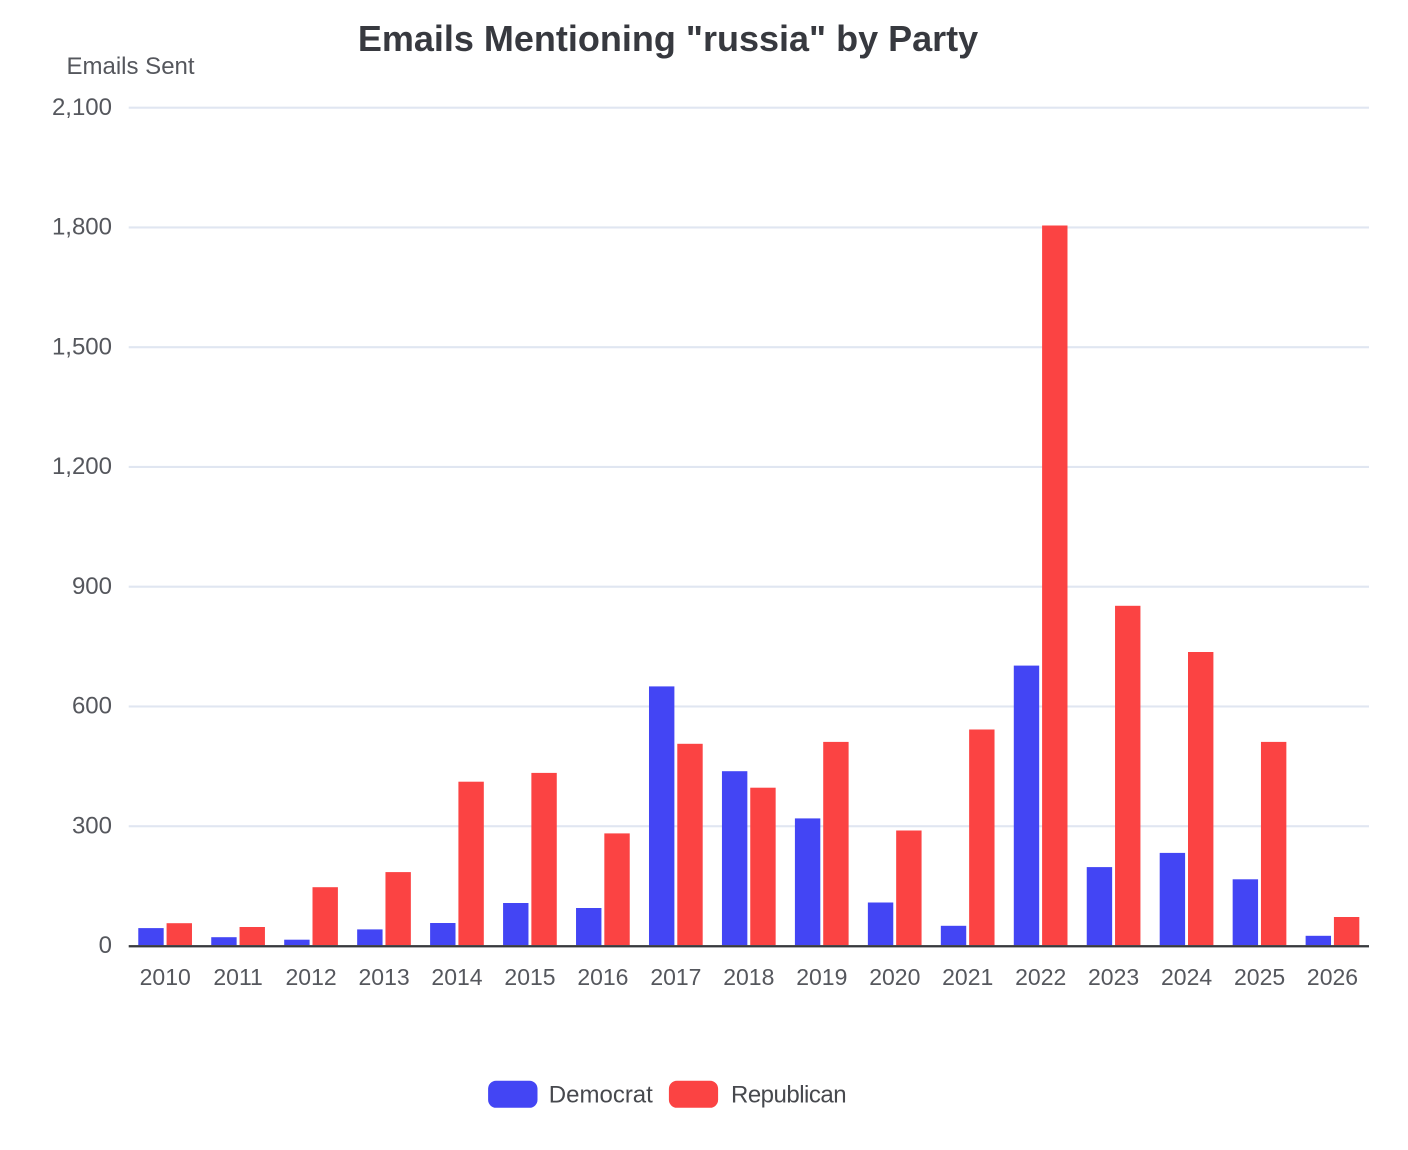 The image size is (1408, 1150). Describe the element at coordinates (92, 586) in the screenshot. I see `svg-text: 900` at that location.